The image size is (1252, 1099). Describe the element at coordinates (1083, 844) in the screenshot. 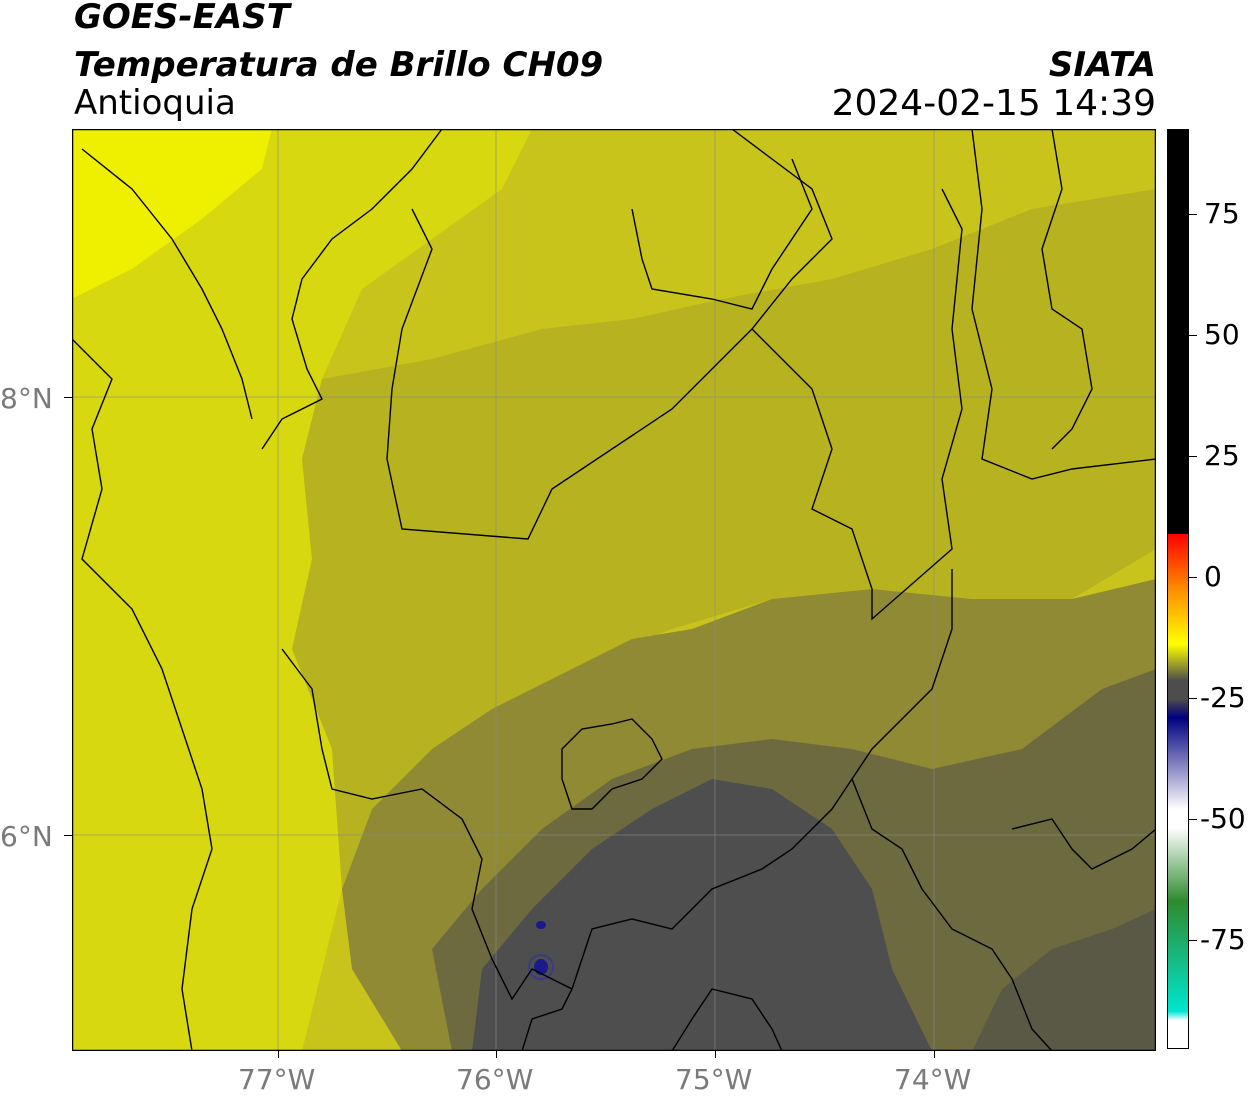

I see `boyaca-border` at that location.